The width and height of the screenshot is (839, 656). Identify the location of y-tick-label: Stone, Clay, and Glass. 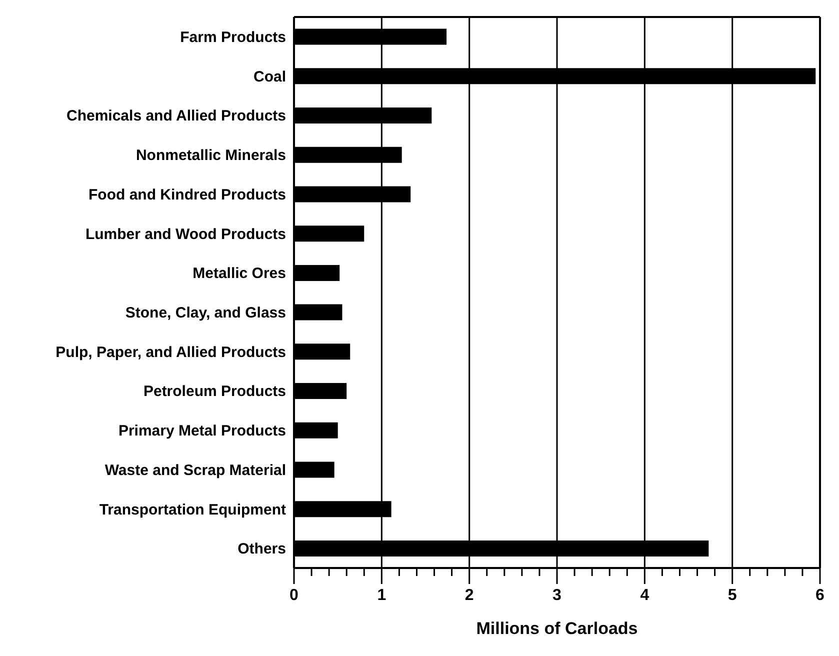
(205, 313).